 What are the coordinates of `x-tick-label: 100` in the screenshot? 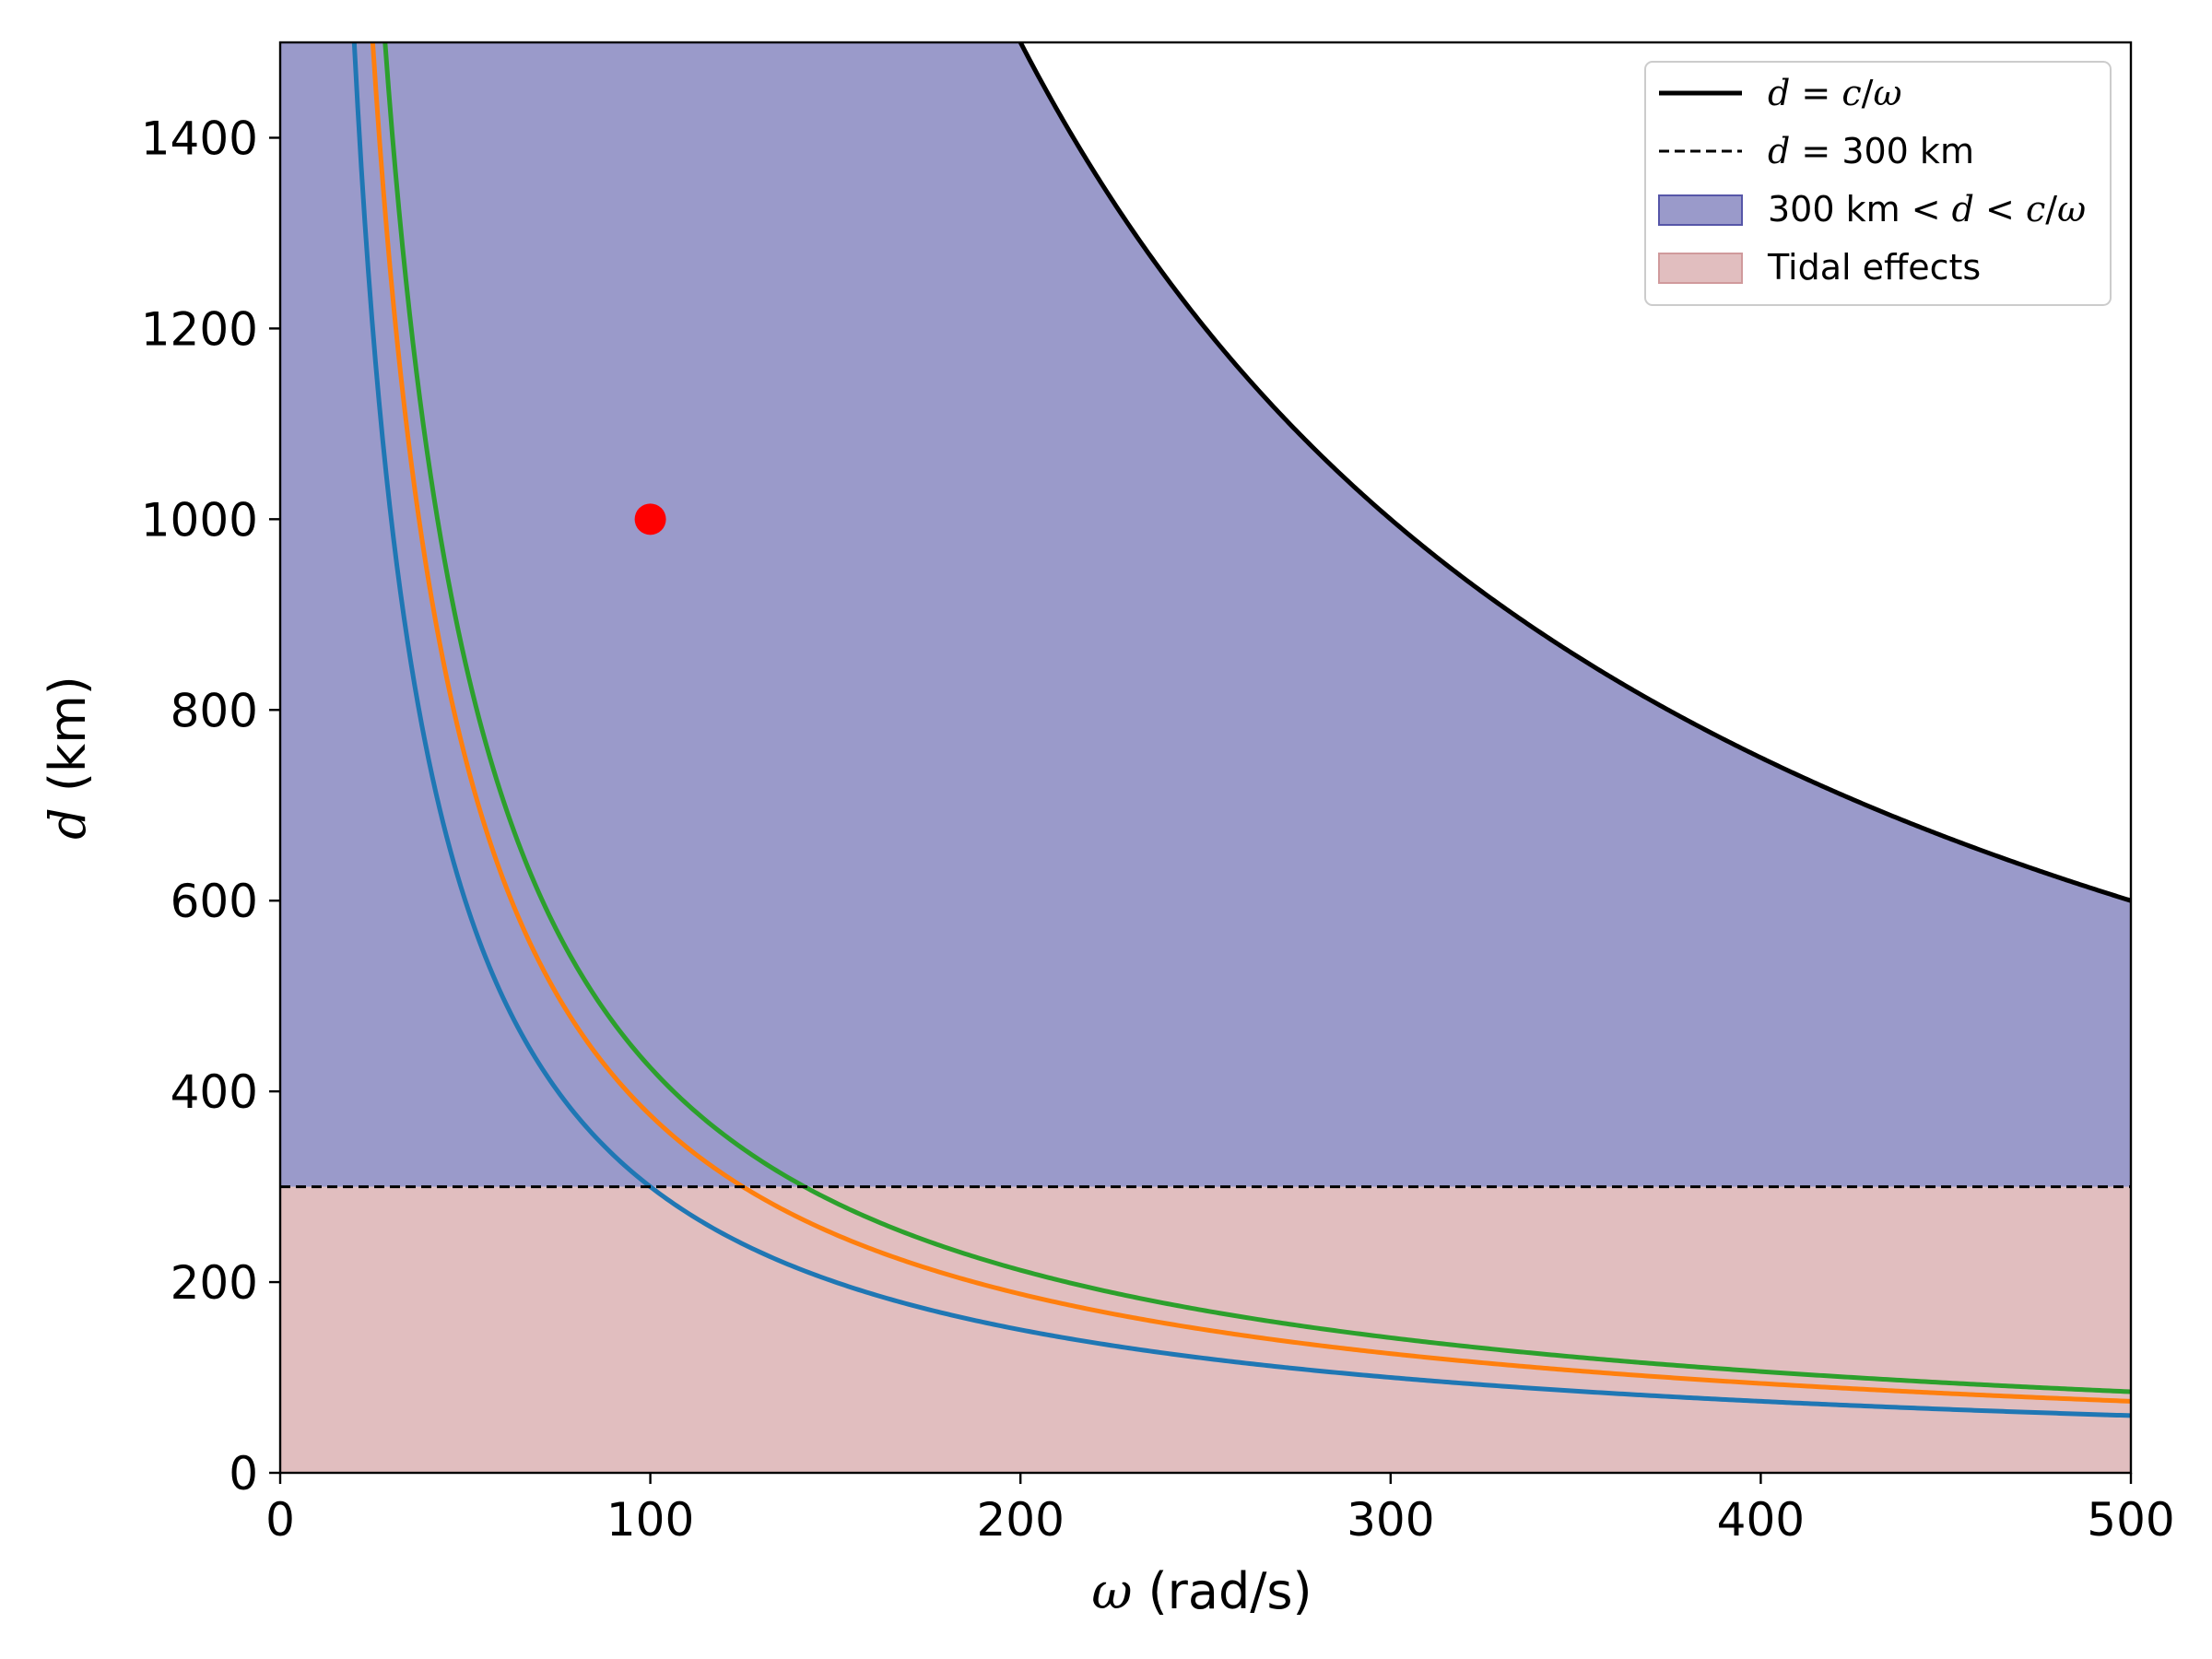 It's located at (650, 1520).